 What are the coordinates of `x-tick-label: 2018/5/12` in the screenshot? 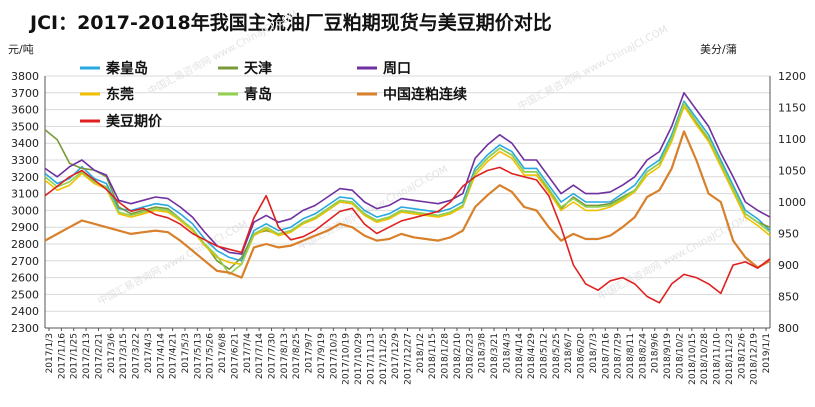 It's located at (544, 356).